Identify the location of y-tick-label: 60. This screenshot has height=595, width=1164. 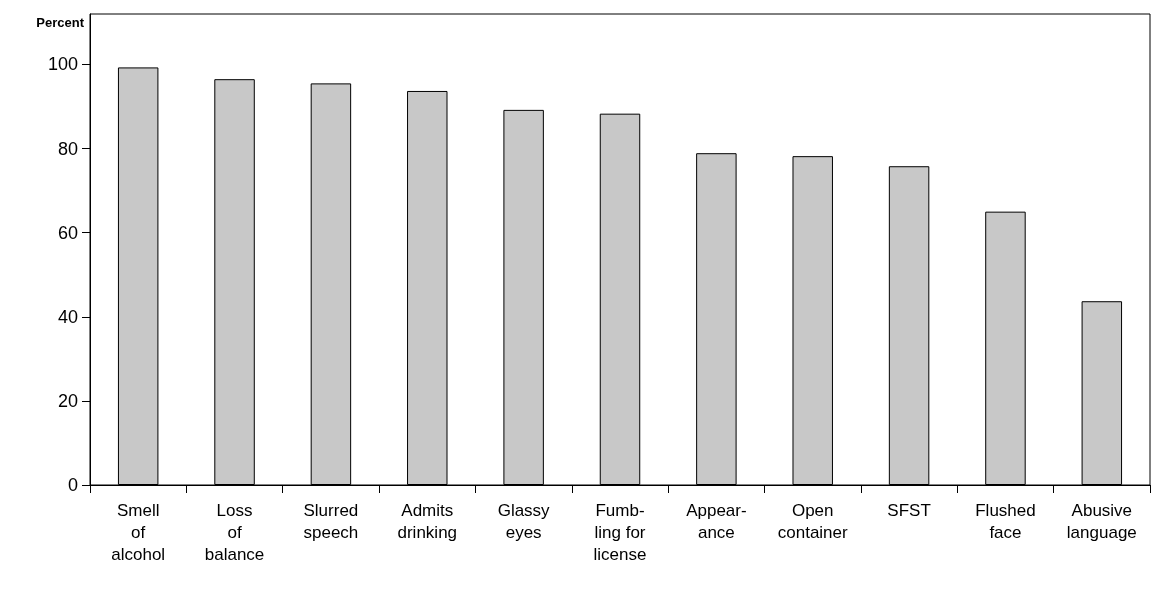
(67, 232).